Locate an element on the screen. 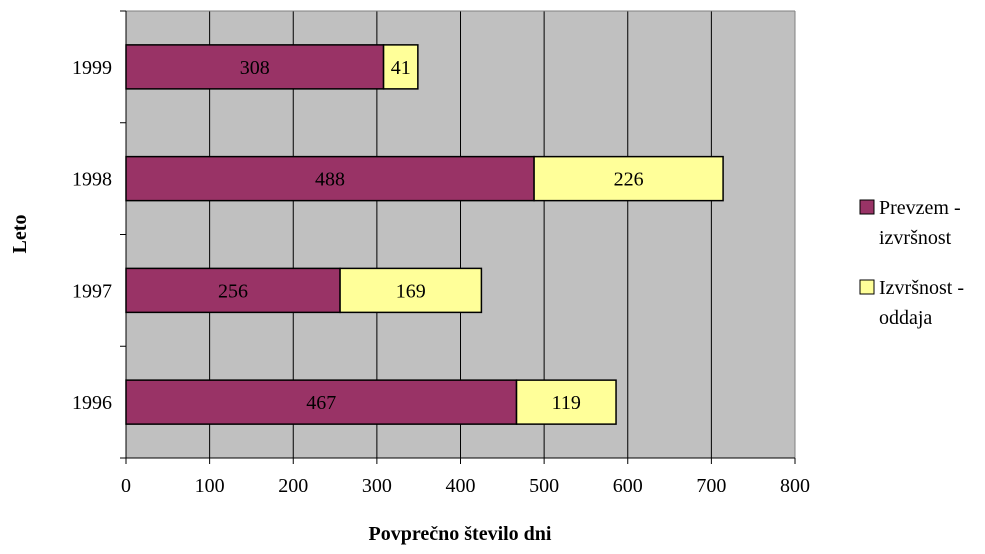 The width and height of the screenshot is (985, 554). legend-label-izvrsnost-oddaja-line2: oddaja is located at coordinates (905, 318).